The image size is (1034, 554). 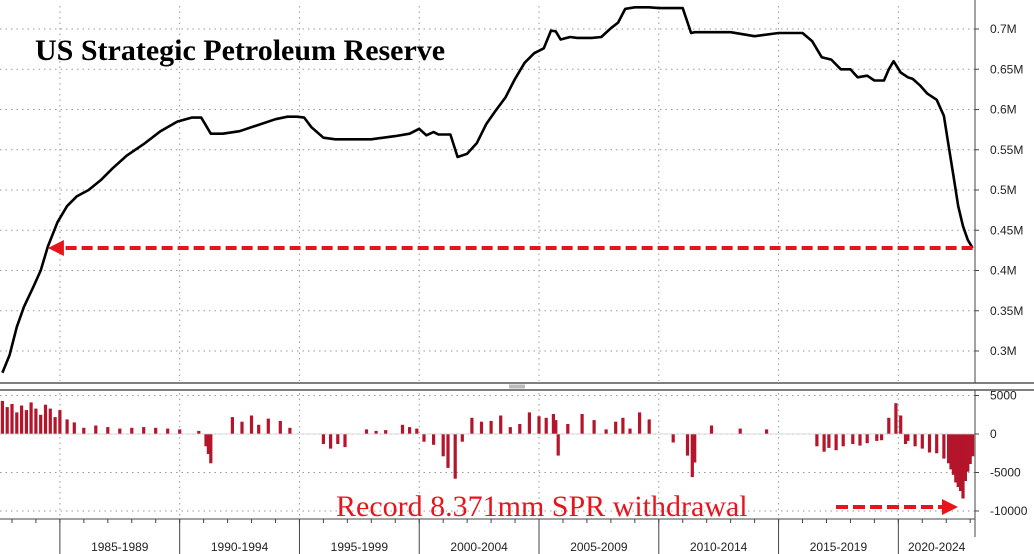 What do you see at coordinates (993, 434) in the screenshot?
I see `bottom-y-tick-label: 0` at bounding box center [993, 434].